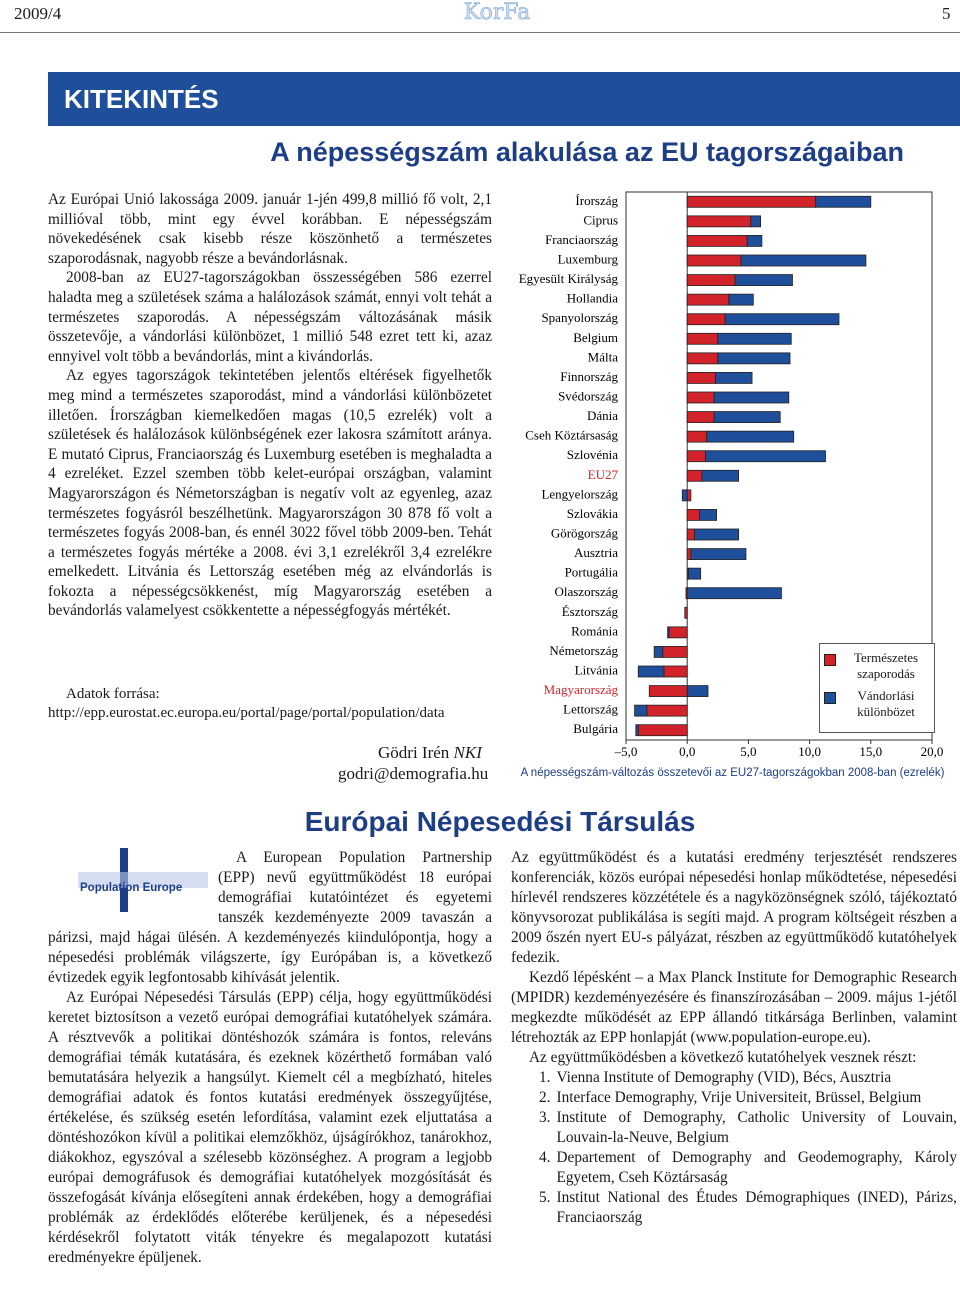 The height and width of the screenshot is (1292, 960). I want to click on legend-label: Természetes szaporodás, so click(886, 665).